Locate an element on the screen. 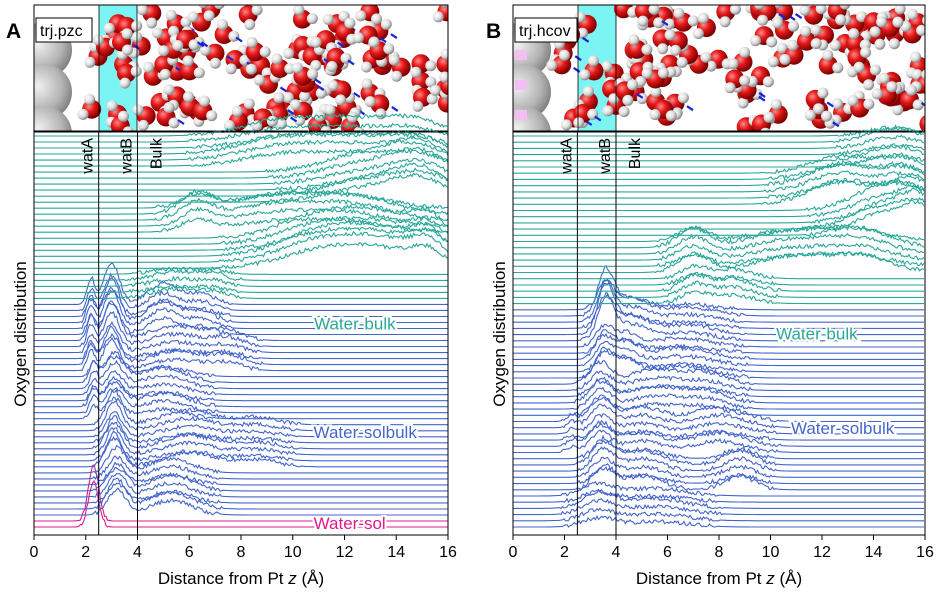 This screenshot has height=593, width=938. x-tick-label: 6 is located at coordinates (667, 552).